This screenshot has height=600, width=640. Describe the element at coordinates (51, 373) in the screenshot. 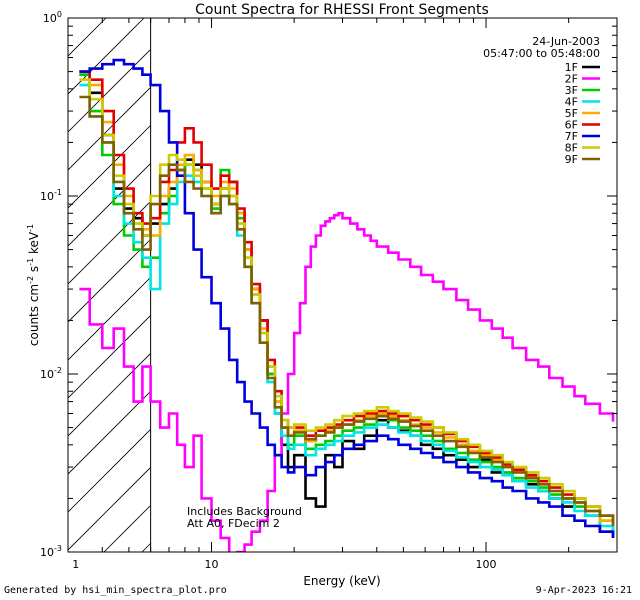

I see `y-tick-label: 10⁻²` at that location.